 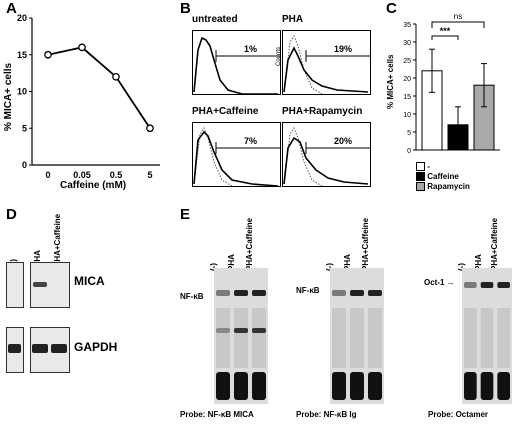 What do you see at coordinates (11, 214) in the screenshot?
I see `panel-d-label: D` at bounding box center [11, 214].